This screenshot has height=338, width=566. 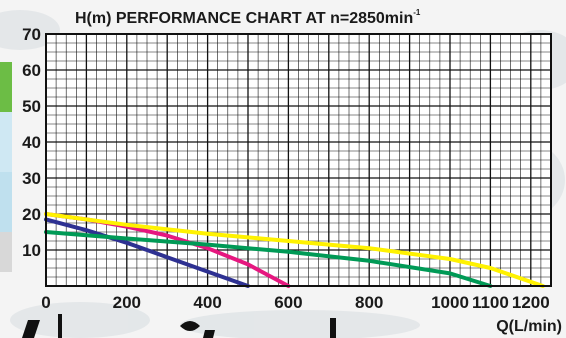 I want to click on y-tick-labels: 10 20 30 40 50 60 70, so click(x=31, y=142).